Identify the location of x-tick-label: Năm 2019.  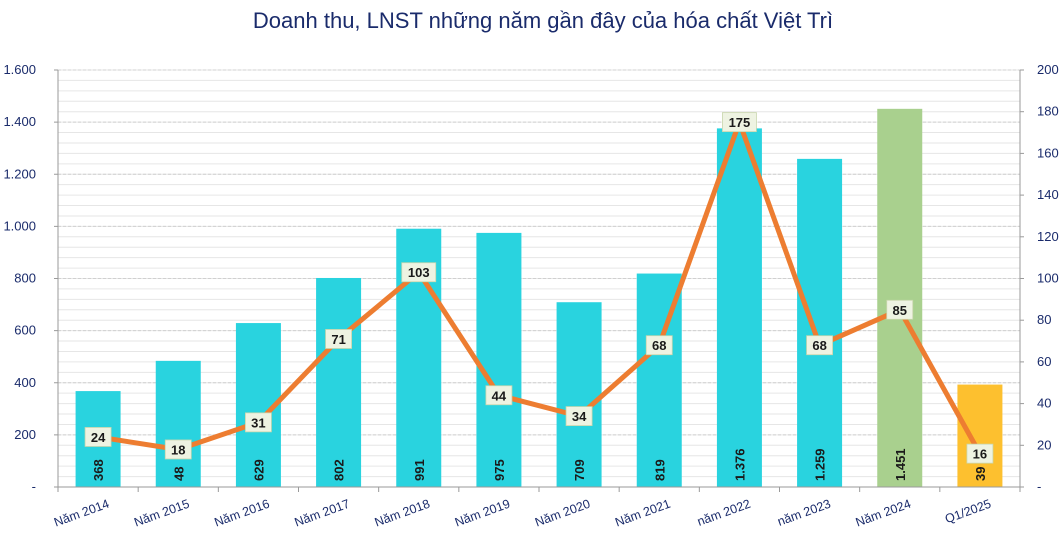
(482, 513).